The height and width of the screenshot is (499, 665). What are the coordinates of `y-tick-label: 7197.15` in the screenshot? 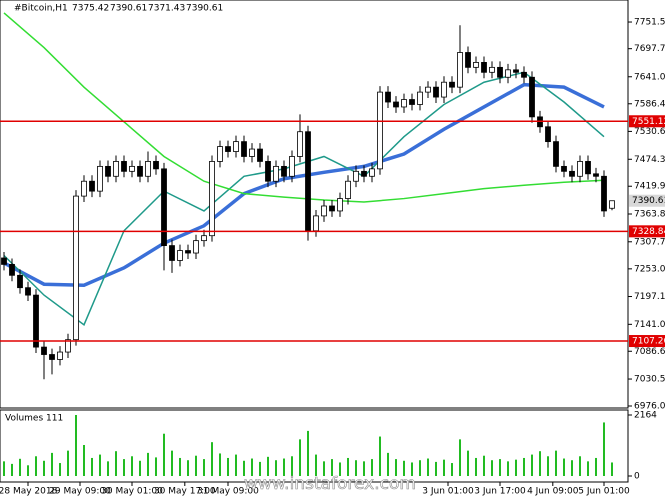 It's located at (649, 297).